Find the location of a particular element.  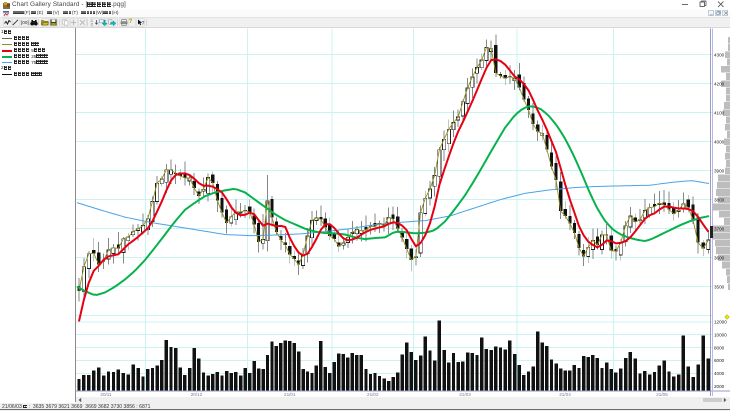

svg-text: 4300 is located at coordinates (719, 54).